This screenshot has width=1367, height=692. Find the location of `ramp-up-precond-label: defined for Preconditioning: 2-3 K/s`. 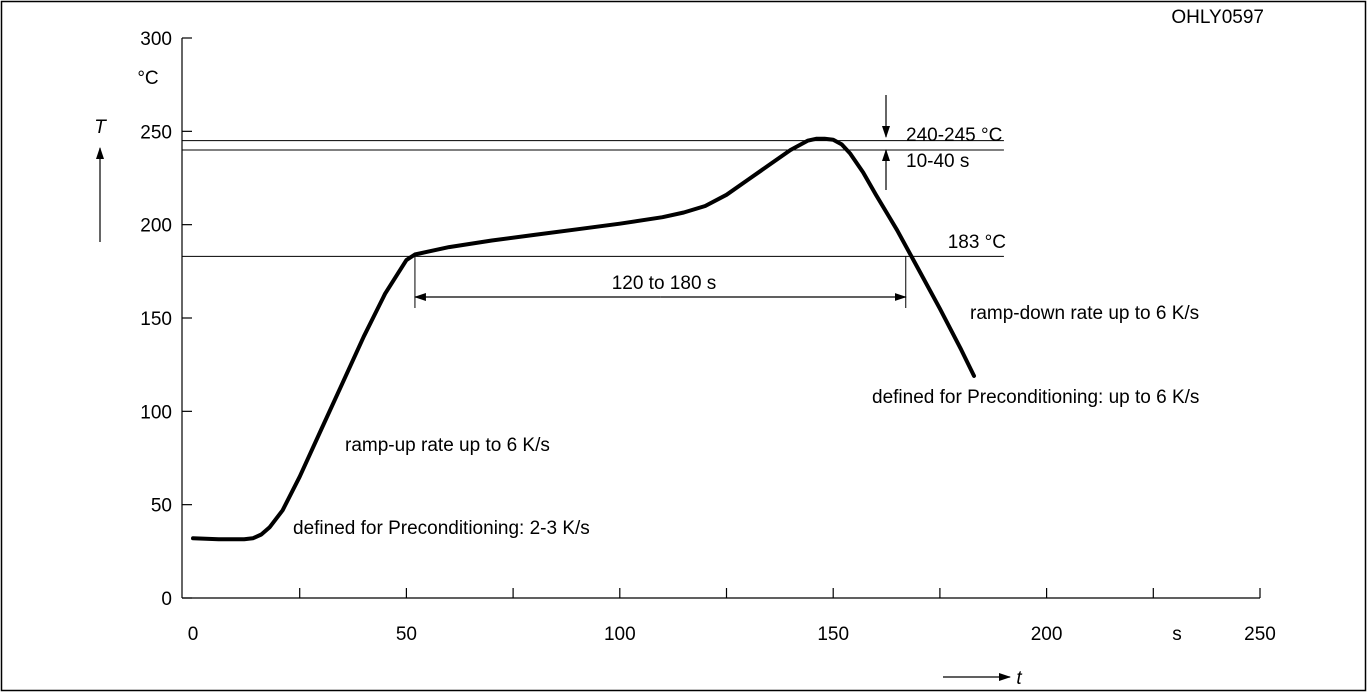

ramp-up-precond-label: defined for Preconditioning: 2-3 K/s is located at coordinates (441, 528).